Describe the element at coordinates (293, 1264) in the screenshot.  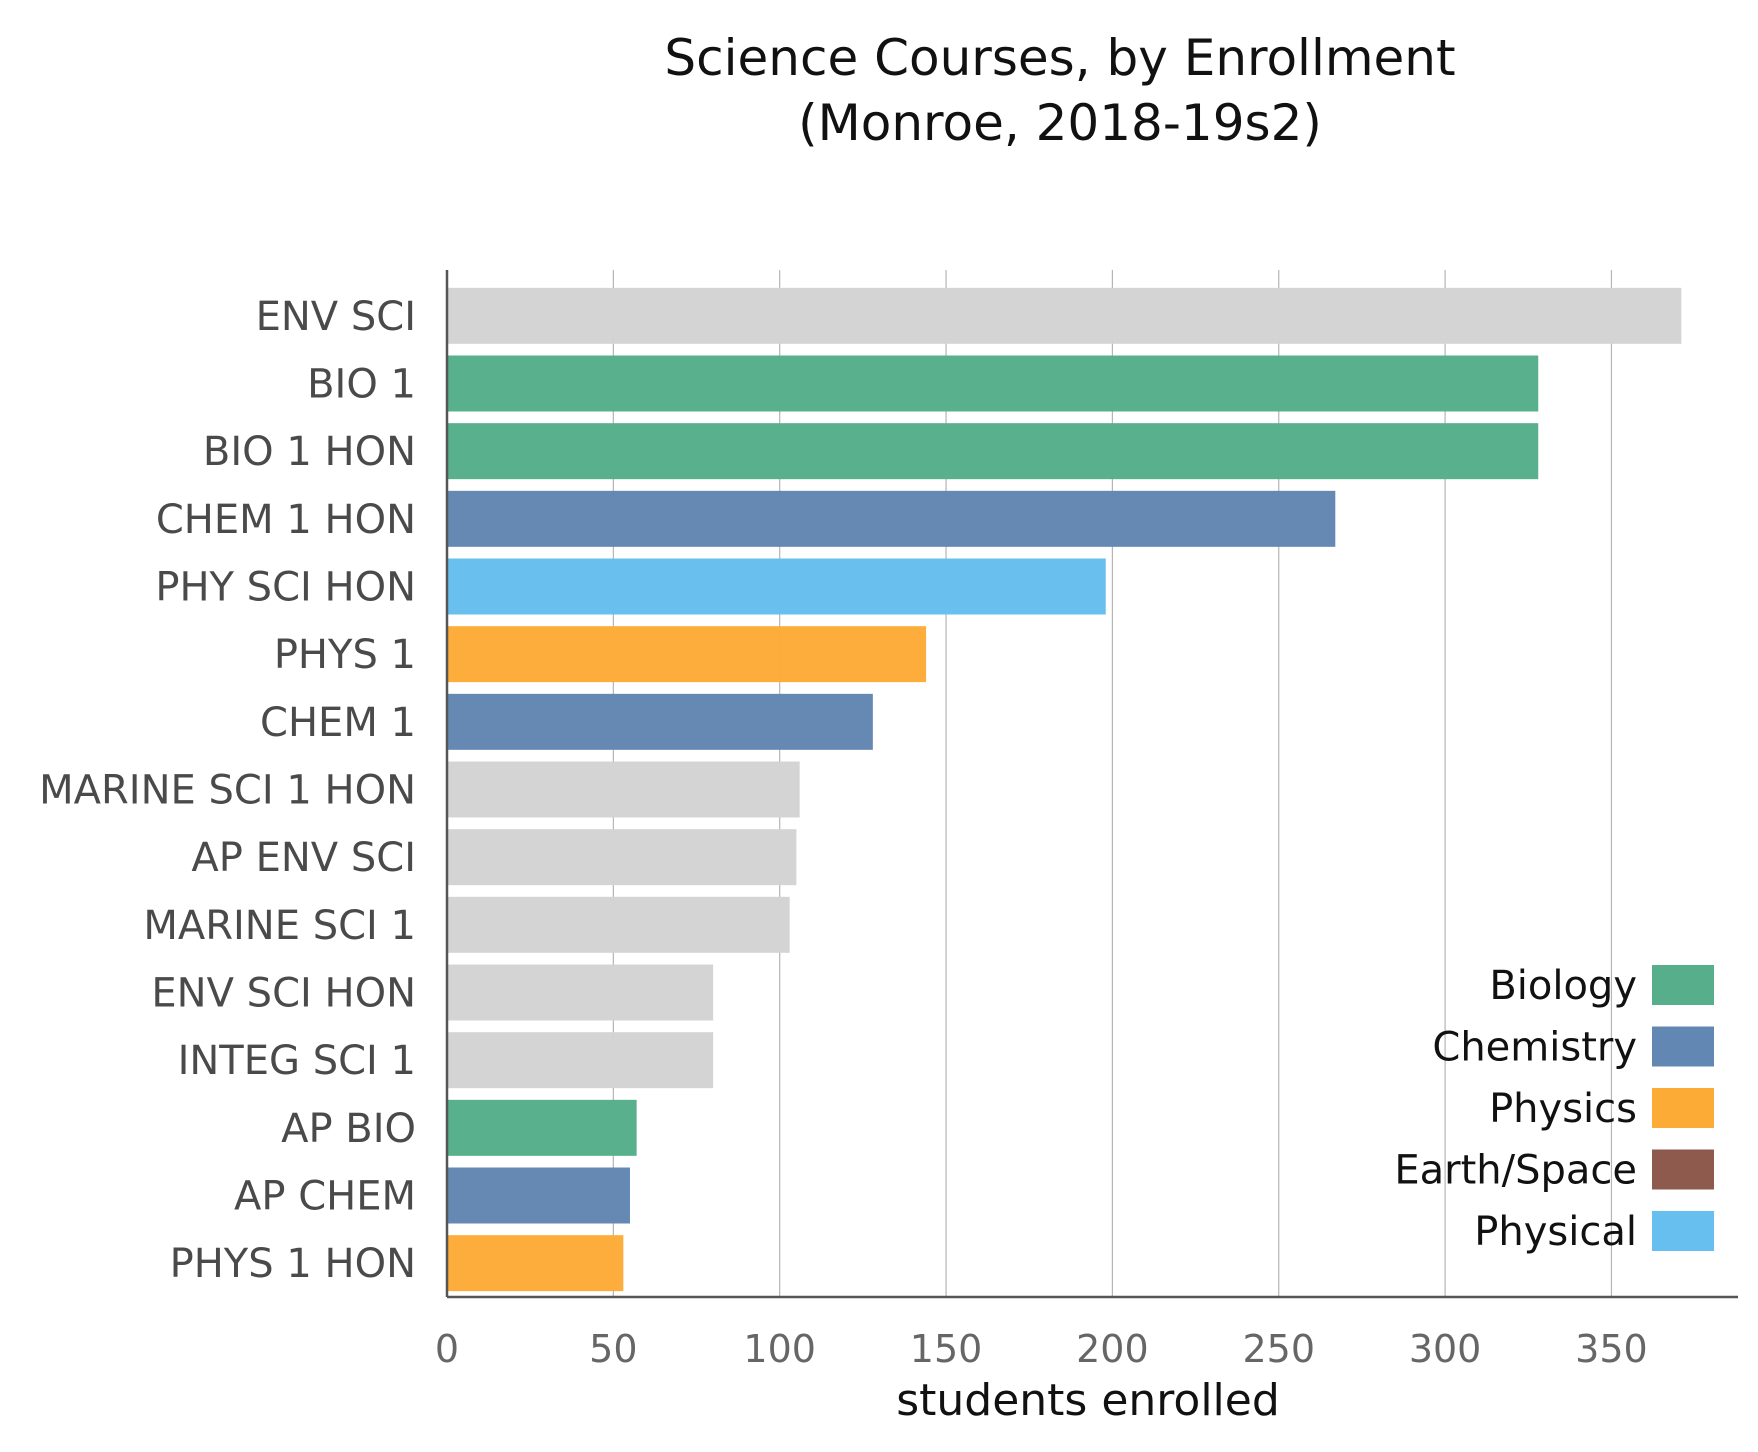
I see `category-label: PHYS 1 HON` at that location.